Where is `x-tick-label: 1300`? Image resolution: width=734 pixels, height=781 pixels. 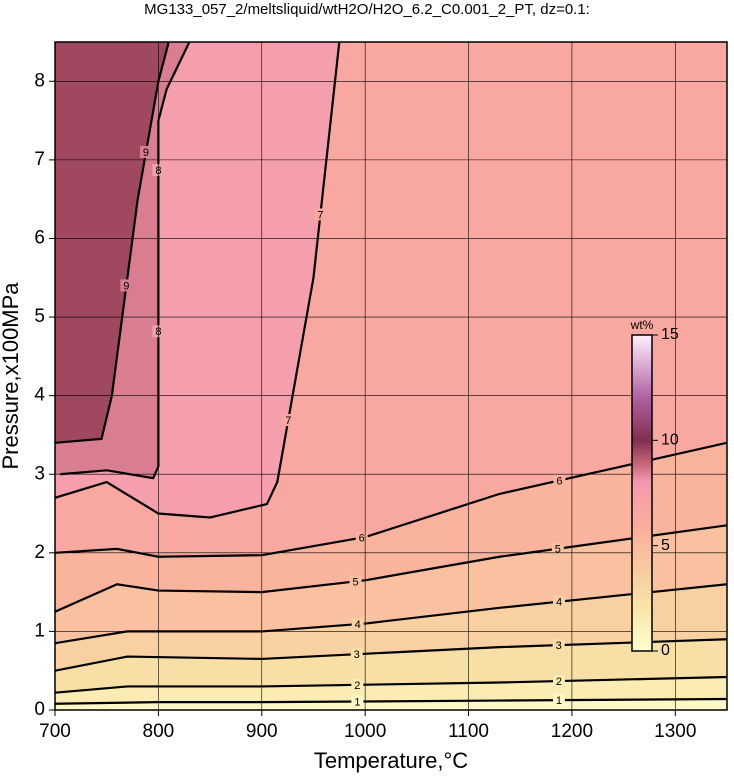
x-tick-label: 1300 is located at coordinates (675, 731).